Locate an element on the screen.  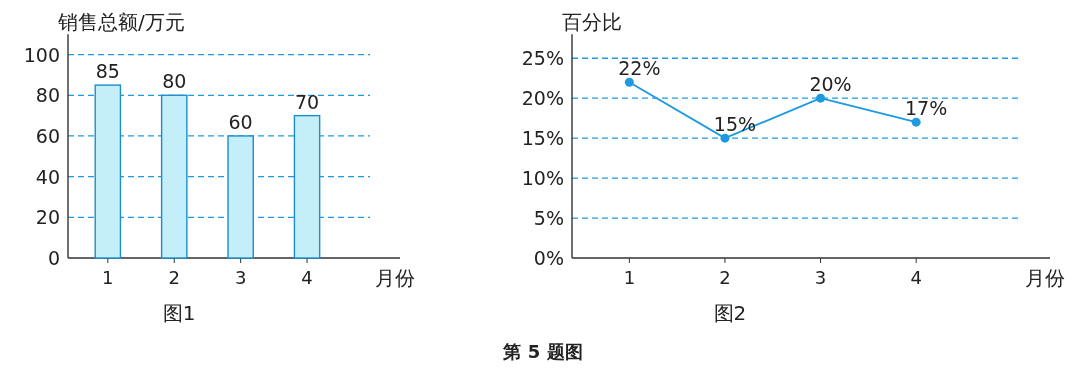
y-axis-title: 百分比 is located at coordinates (592, 22).